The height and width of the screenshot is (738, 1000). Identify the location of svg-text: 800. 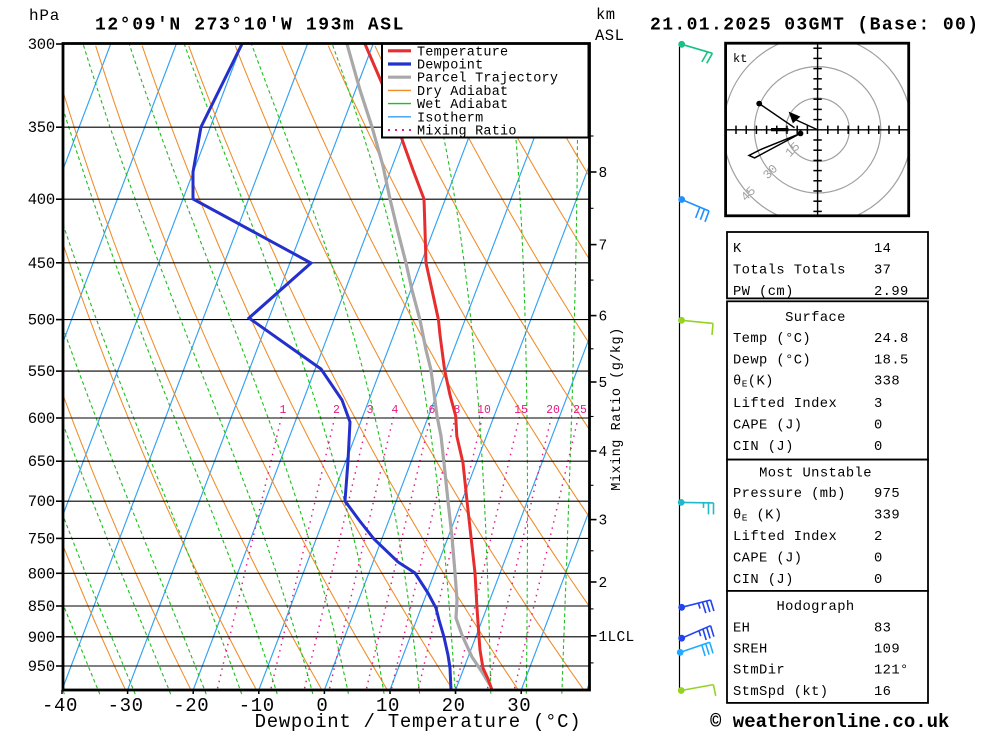
(41, 574).